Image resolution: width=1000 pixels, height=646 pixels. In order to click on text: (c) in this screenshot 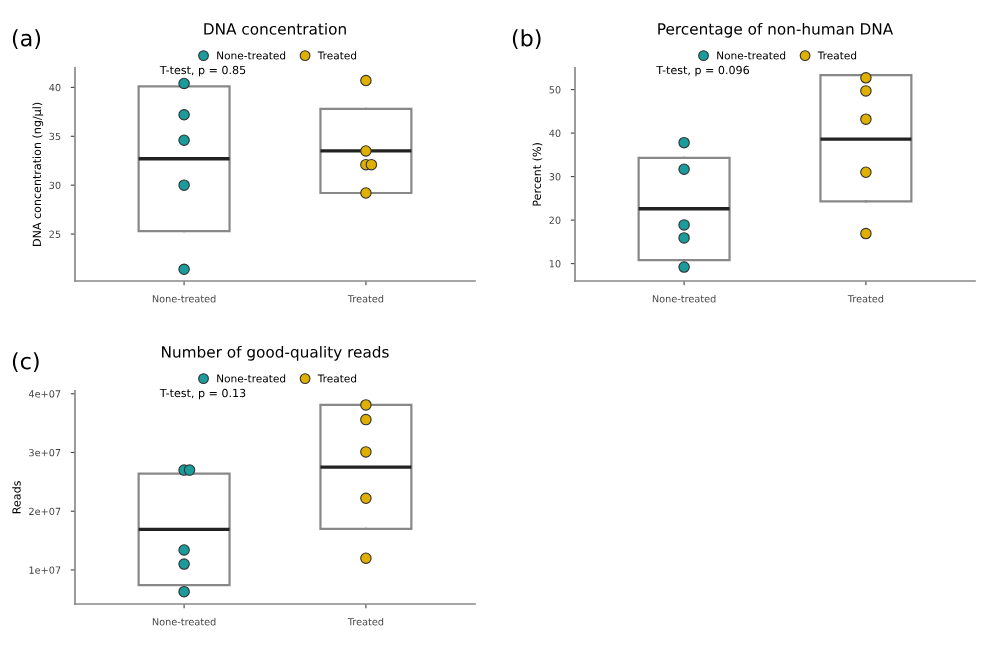, I will do `click(25, 362)`.